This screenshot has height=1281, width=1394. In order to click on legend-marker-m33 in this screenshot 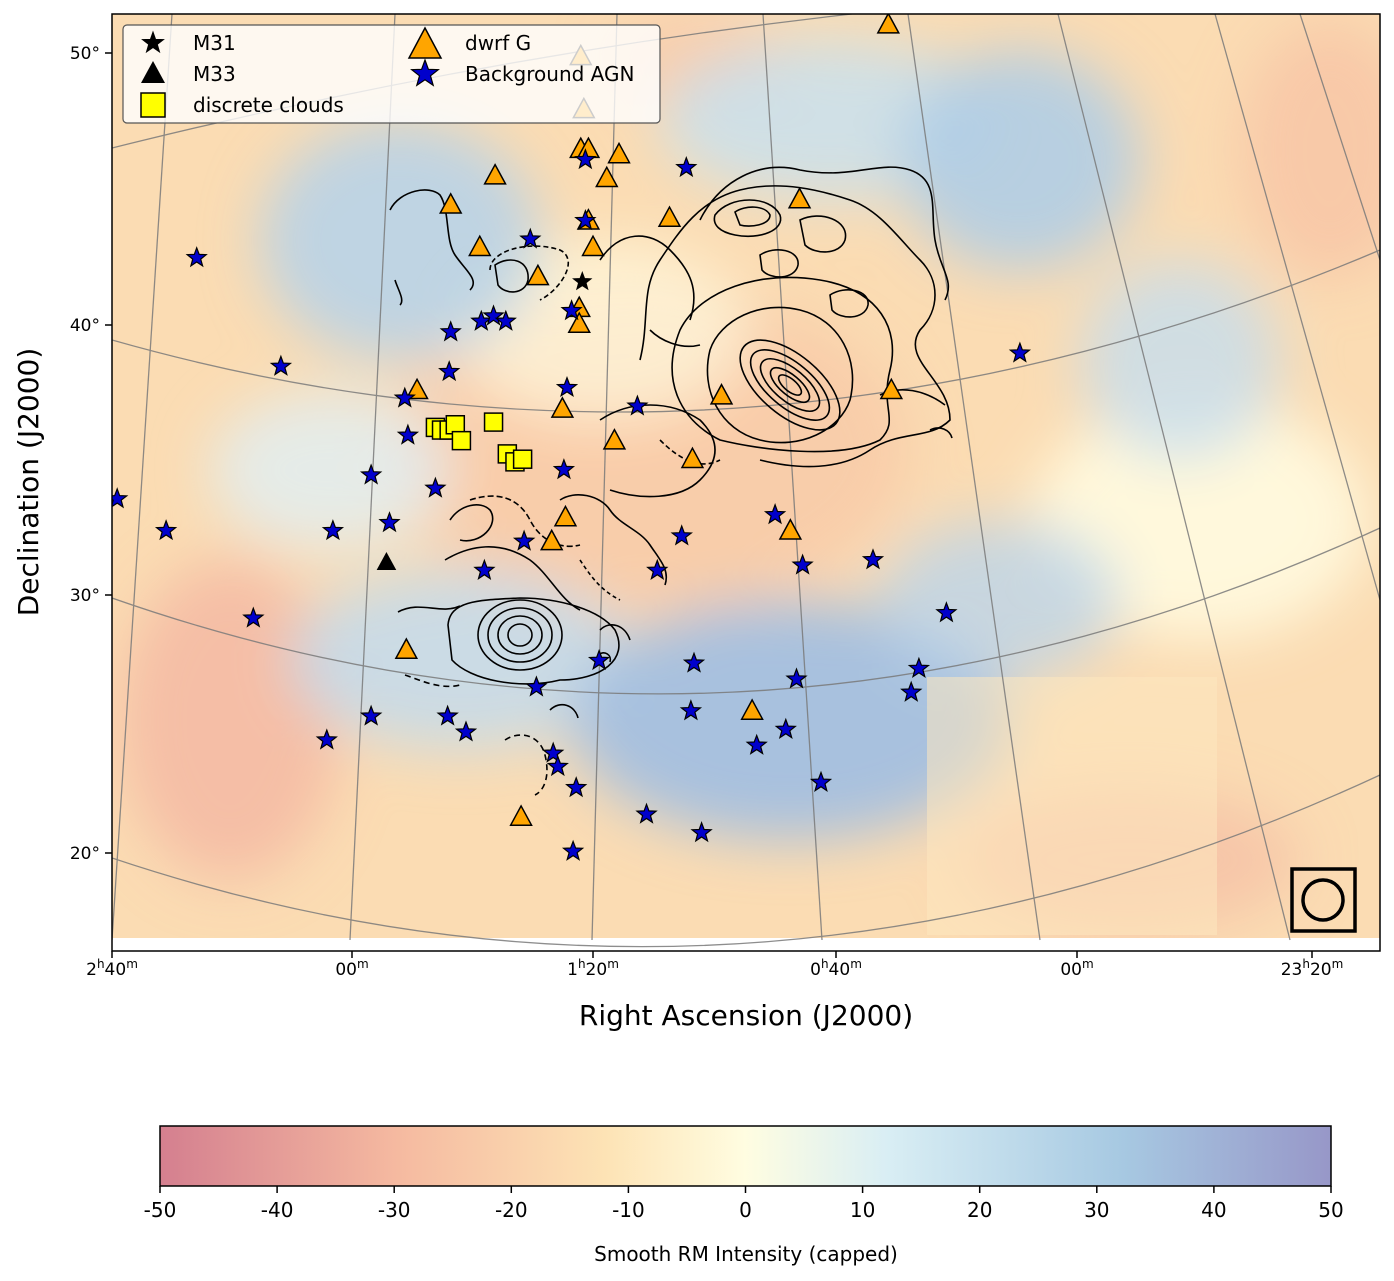, I will do `click(153, 72)`.